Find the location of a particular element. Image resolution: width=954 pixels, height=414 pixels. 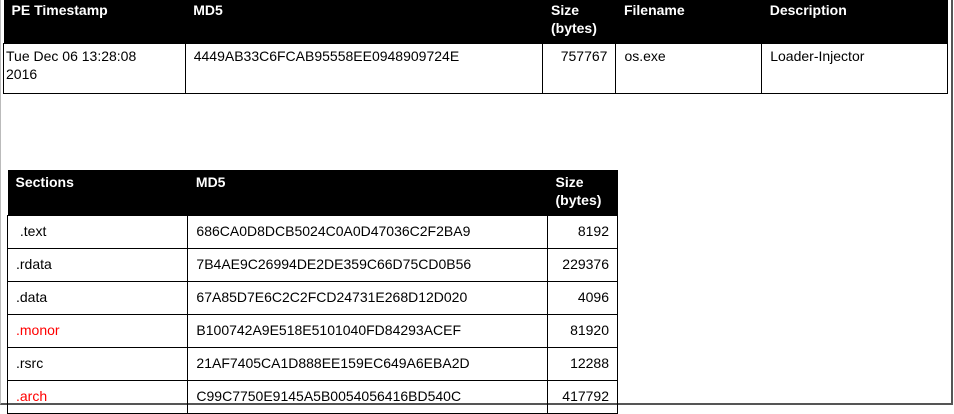

header-filename: Filename is located at coordinates (688, 22).